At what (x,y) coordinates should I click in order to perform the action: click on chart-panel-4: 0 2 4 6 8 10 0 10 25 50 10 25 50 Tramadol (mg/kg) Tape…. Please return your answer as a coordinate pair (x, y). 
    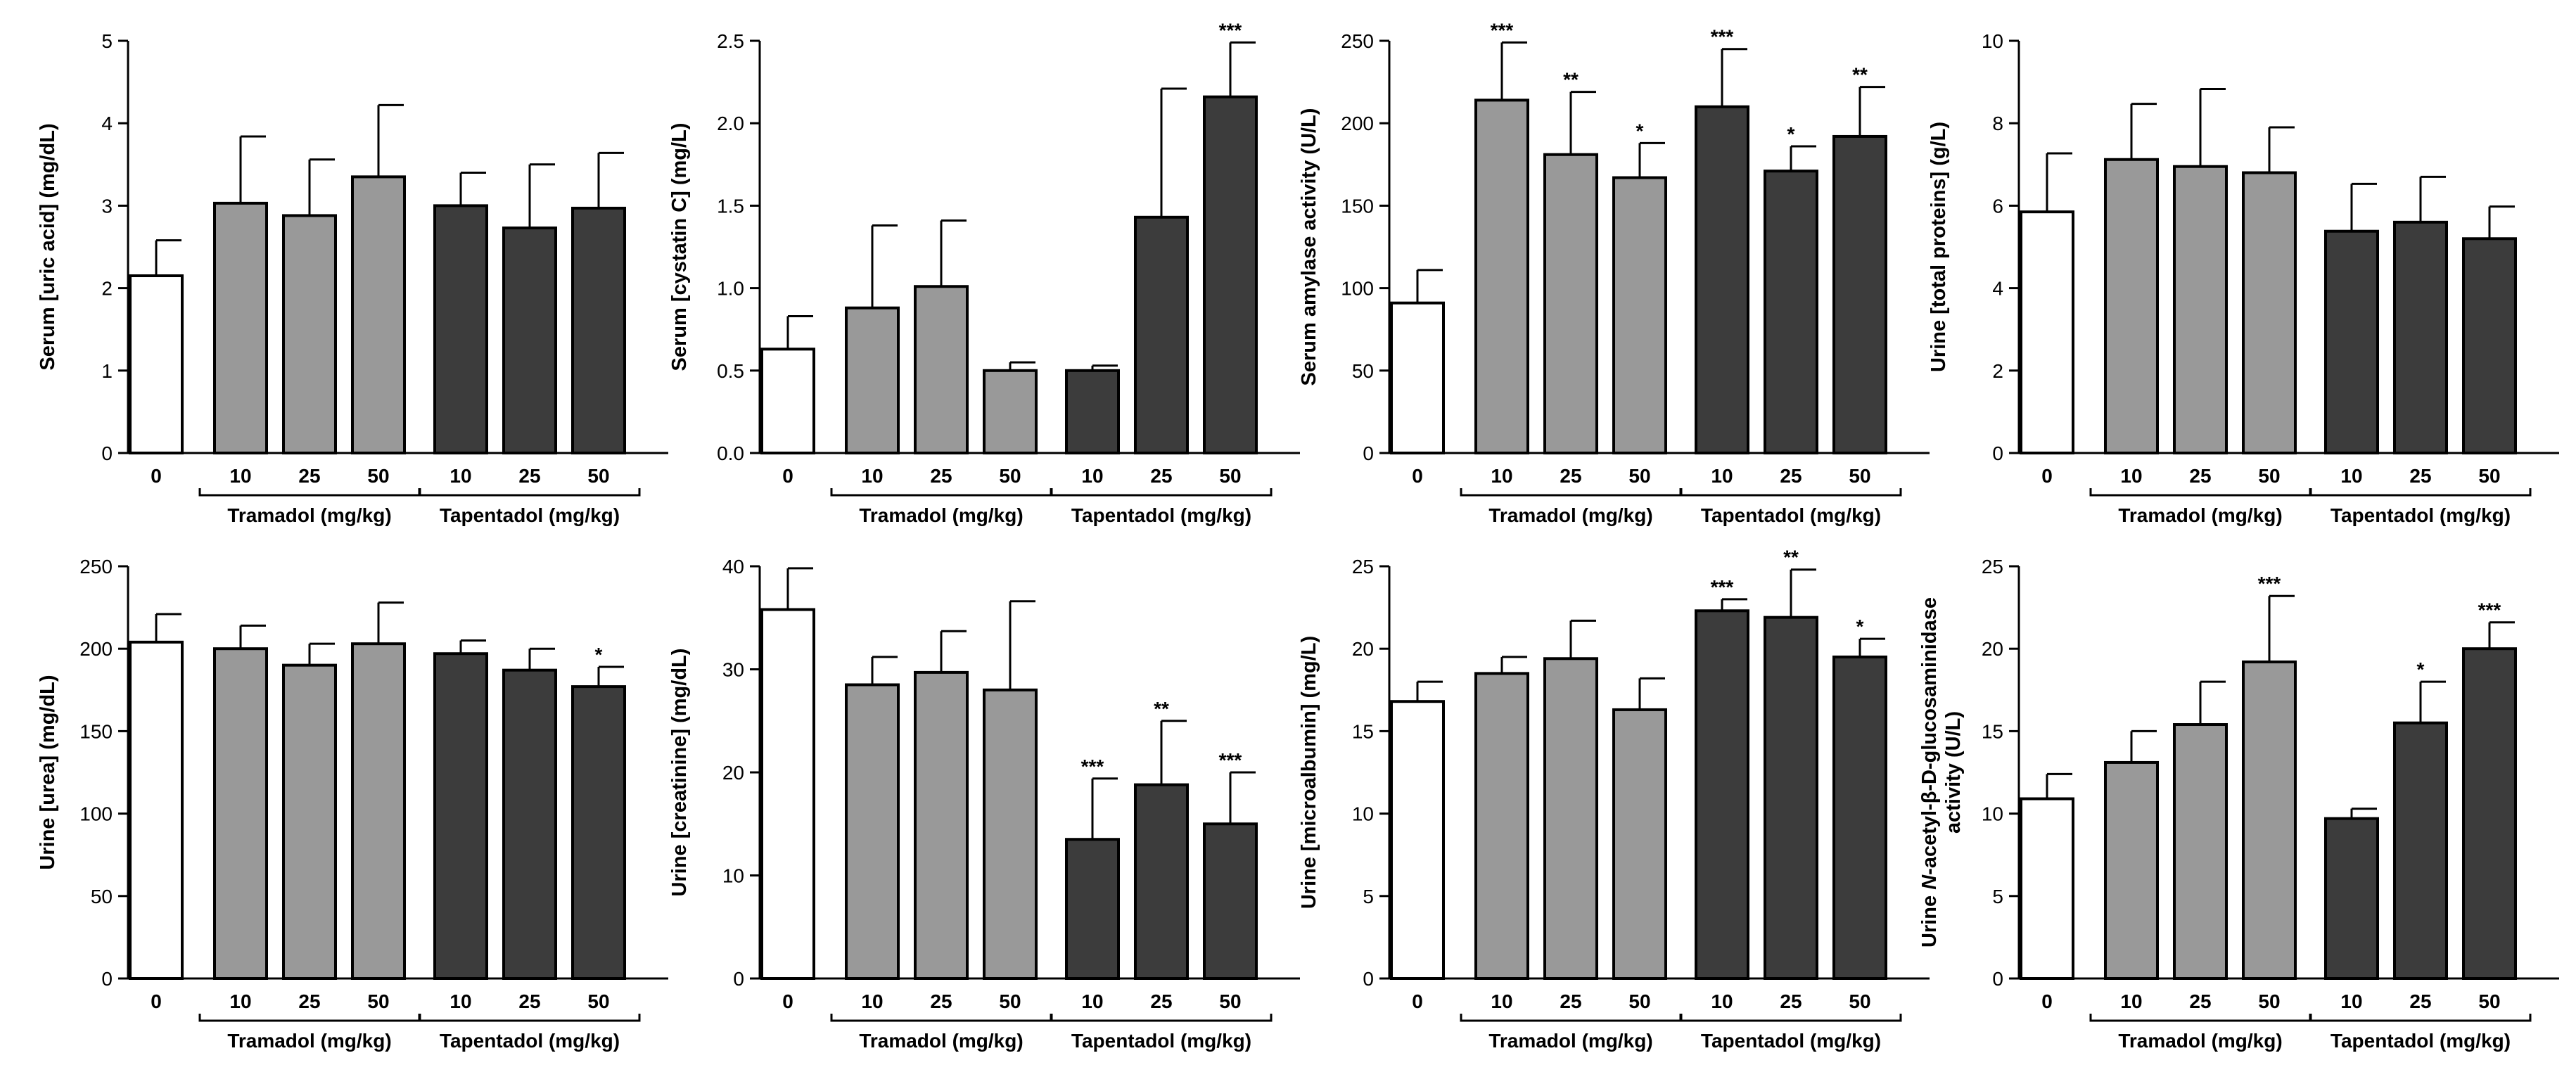
    Looking at the image, I should click on (2243, 278).